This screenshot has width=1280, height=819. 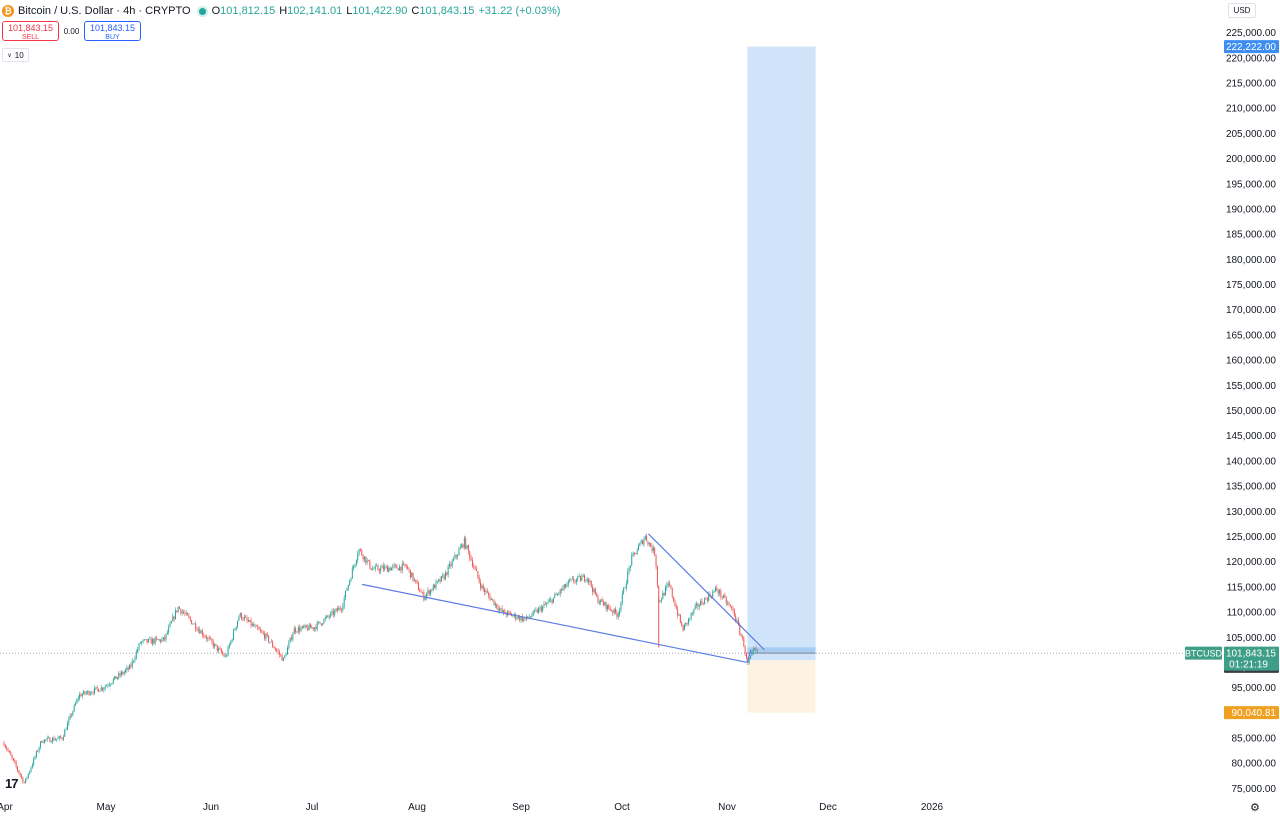 What do you see at coordinates (1251, 713) in the screenshot?
I see `stop-price-badge: 90,040.81` at bounding box center [1251, 713].